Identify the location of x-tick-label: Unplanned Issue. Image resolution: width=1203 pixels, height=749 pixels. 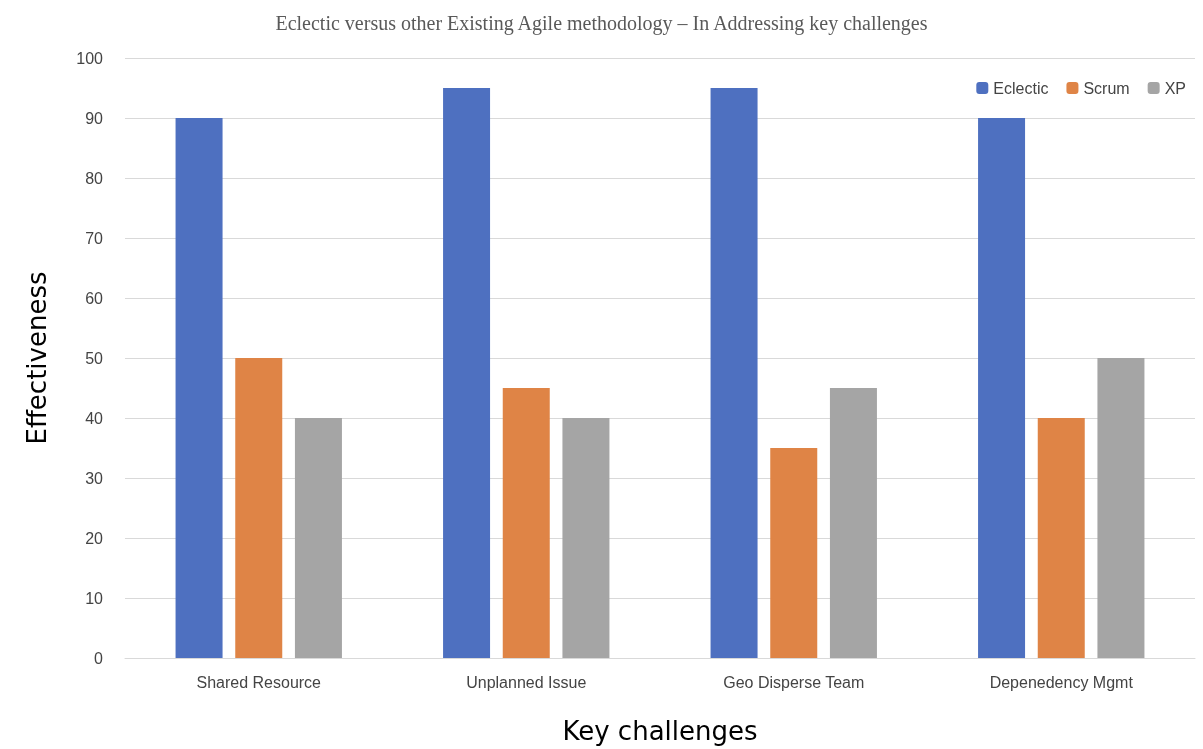
(526, 682).